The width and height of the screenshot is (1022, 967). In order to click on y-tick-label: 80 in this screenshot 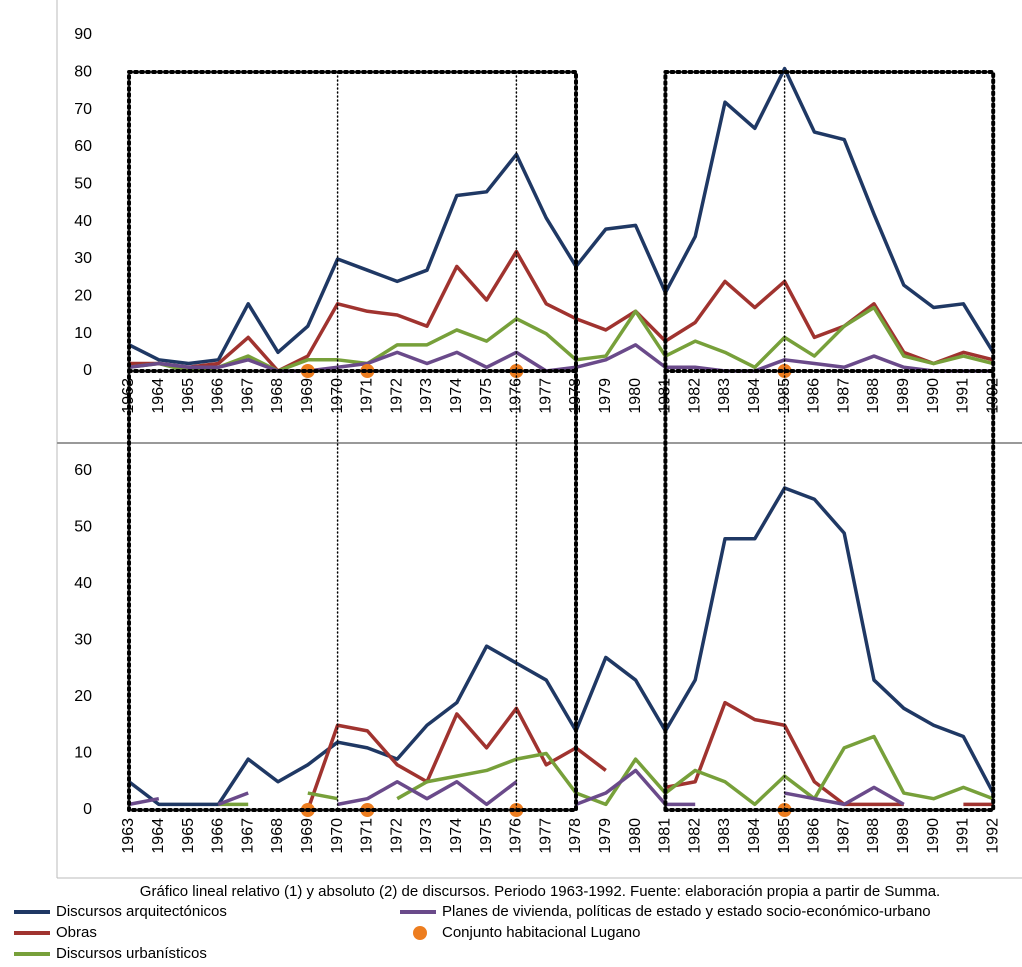, I will do `click(83, 72)`.